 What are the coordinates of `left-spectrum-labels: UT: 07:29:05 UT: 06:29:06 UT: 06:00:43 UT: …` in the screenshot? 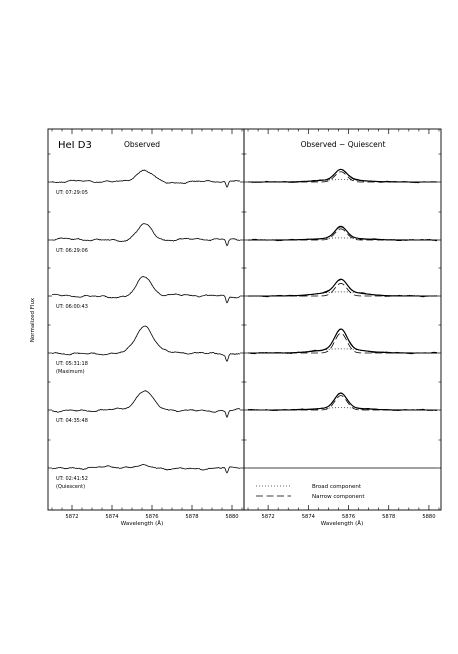 It's located at (72, 340).